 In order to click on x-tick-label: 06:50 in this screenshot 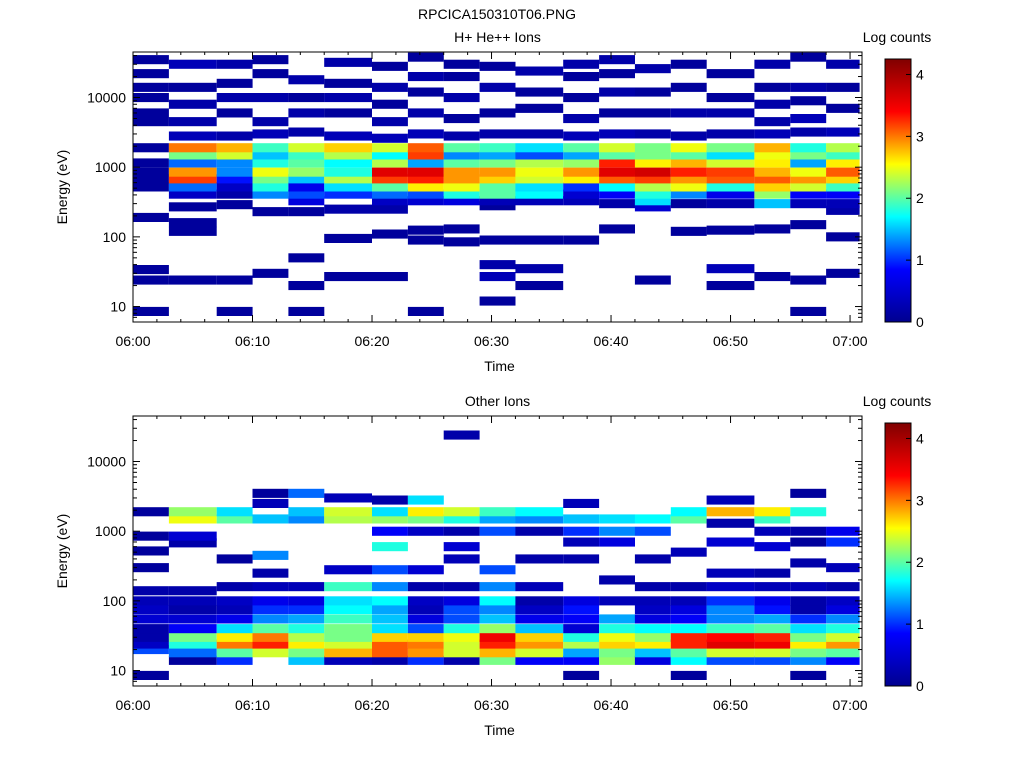, I will do `click(730, 705)`.